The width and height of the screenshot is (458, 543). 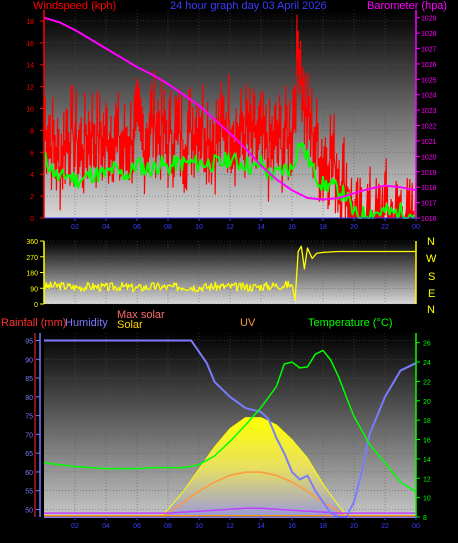 What do you see at coordinates (427, 441) in the screenshot?
I see `temperature-tick-label: 16` at bounding box center [427, 441].